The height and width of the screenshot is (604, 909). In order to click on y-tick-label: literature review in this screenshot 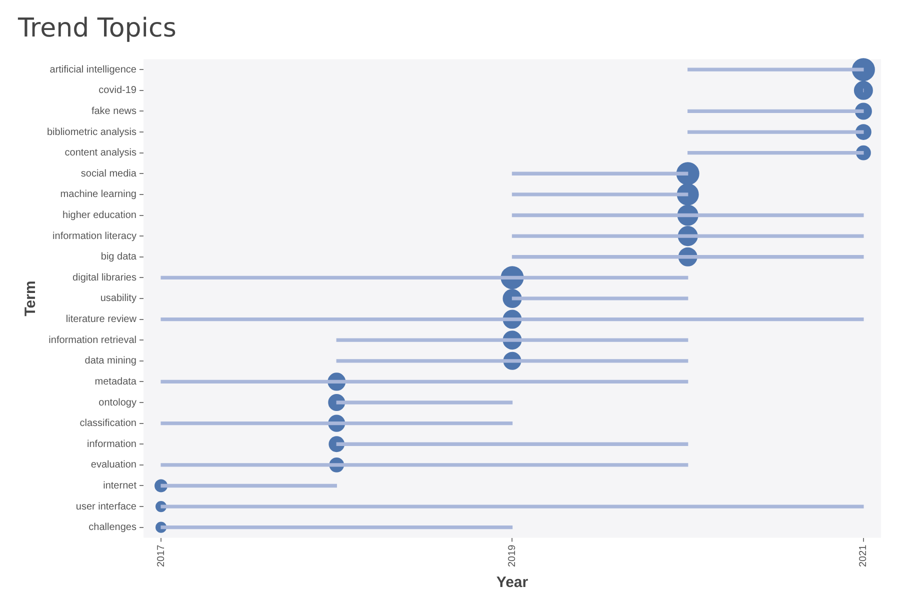, I will do `click(102, 320)`.